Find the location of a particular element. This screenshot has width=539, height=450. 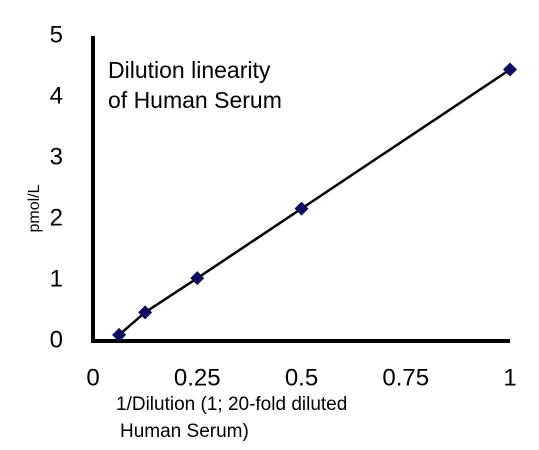

chart-title: of Human Serum is located at coordinates (195, 100).